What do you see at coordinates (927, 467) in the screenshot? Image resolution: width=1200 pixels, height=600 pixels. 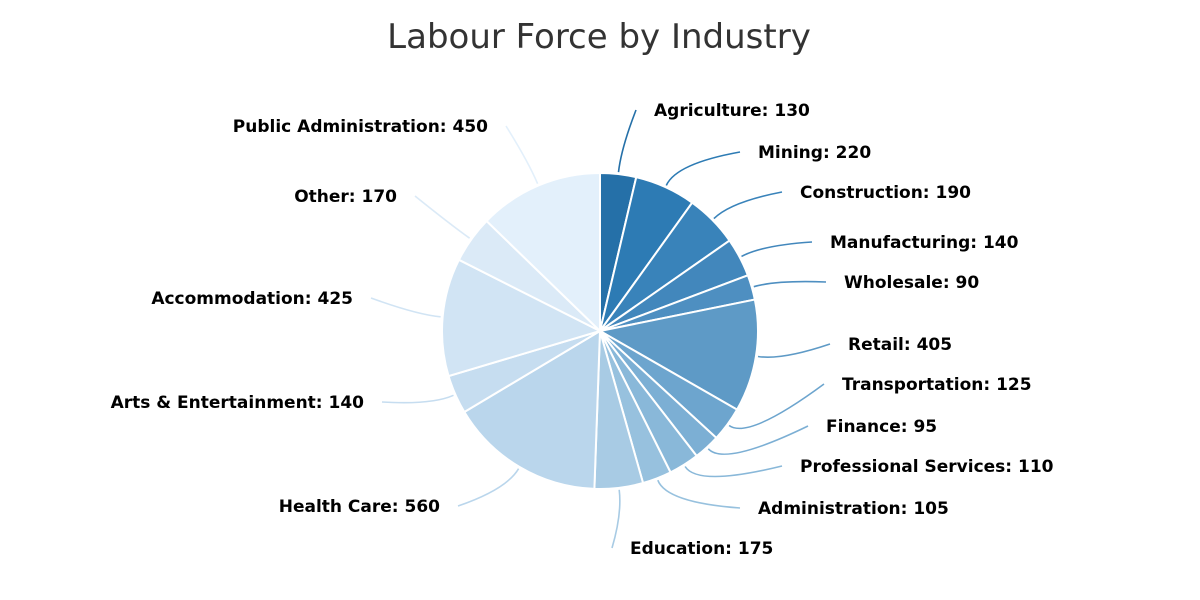 I see `slice-label-professional-services: Professional Services: 110` at bounding box center [927, 467].